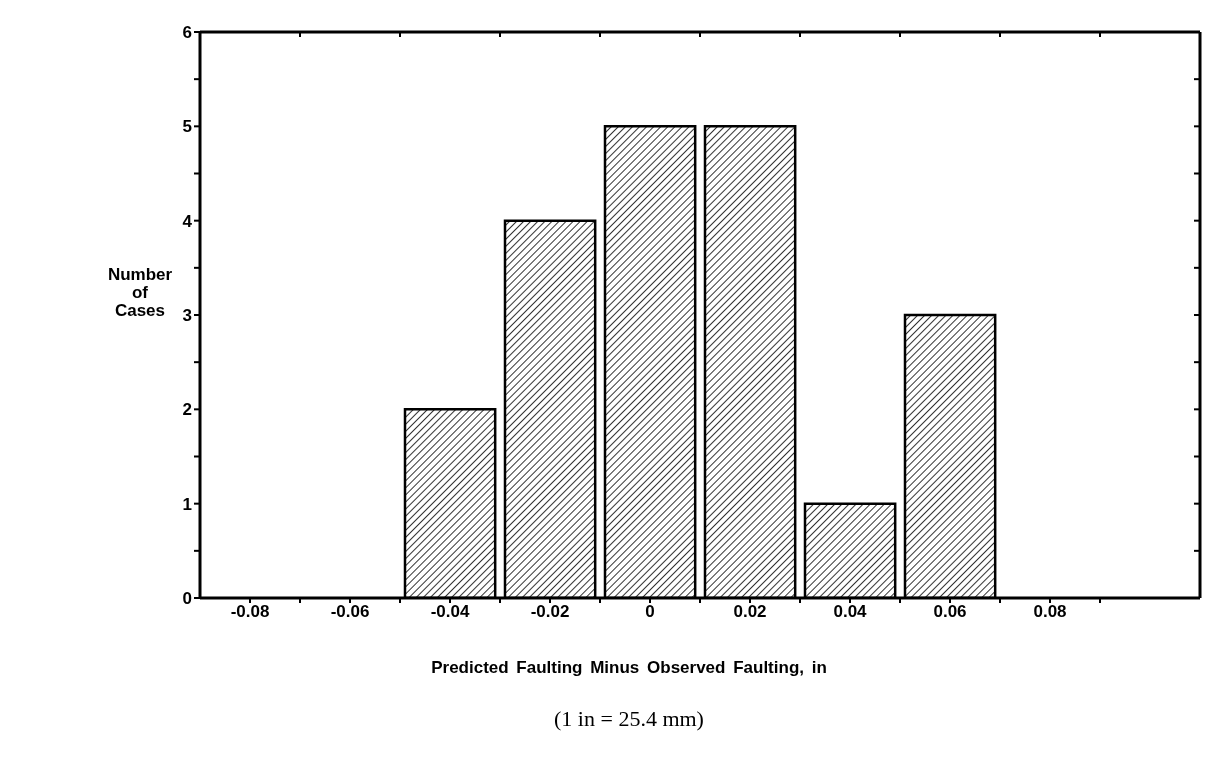  What do you see at coordinates (1050, 612) in the screenshot?
I see `x-tick-label: 0.08` at bounding box center [1050, 612].